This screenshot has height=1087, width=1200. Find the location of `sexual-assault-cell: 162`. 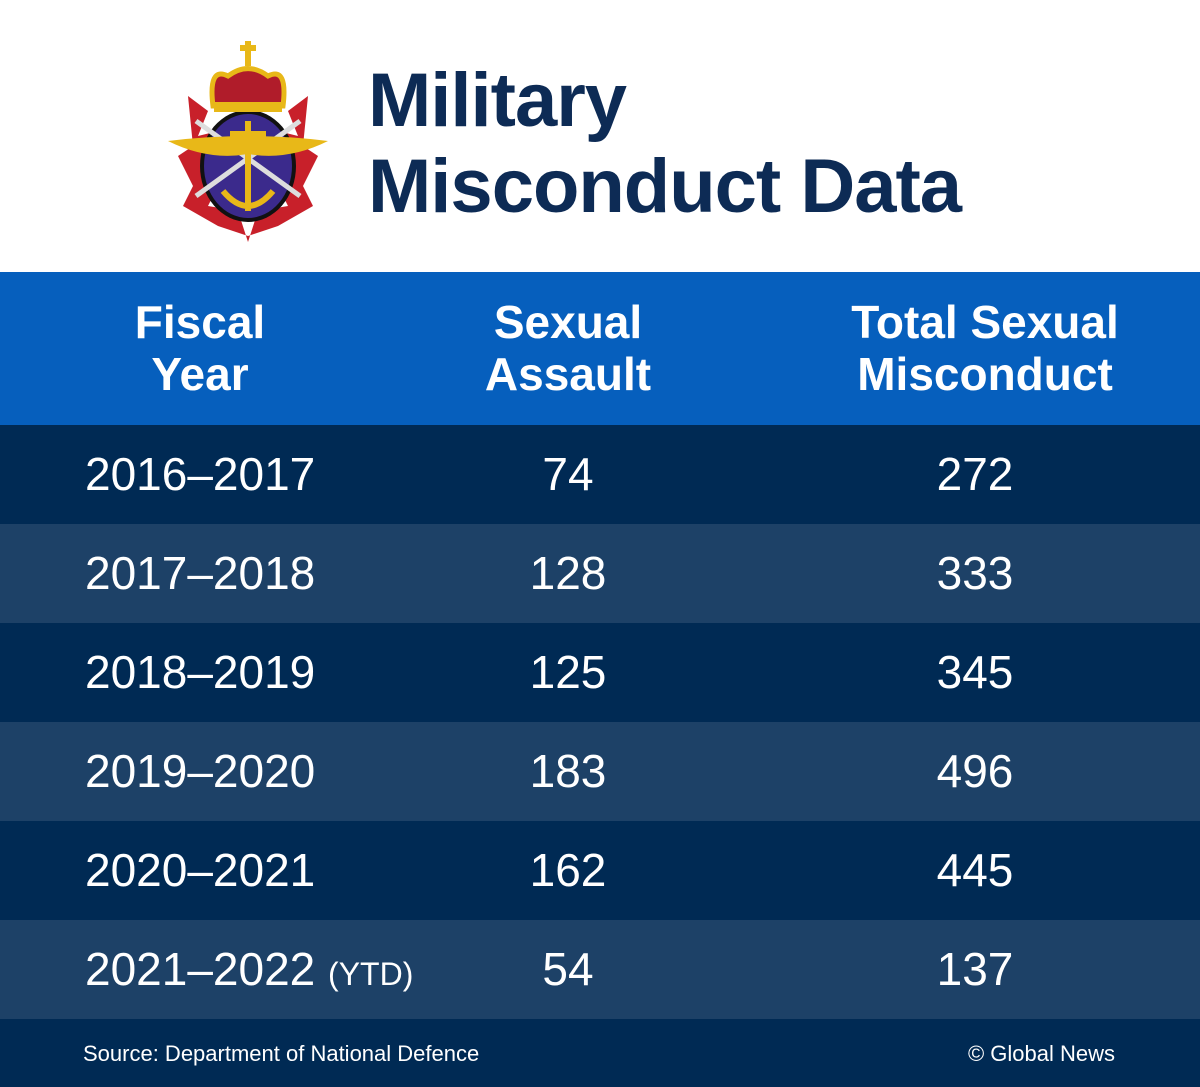

sexual-assault-cell: 162 is located at coordinates (568, 870).